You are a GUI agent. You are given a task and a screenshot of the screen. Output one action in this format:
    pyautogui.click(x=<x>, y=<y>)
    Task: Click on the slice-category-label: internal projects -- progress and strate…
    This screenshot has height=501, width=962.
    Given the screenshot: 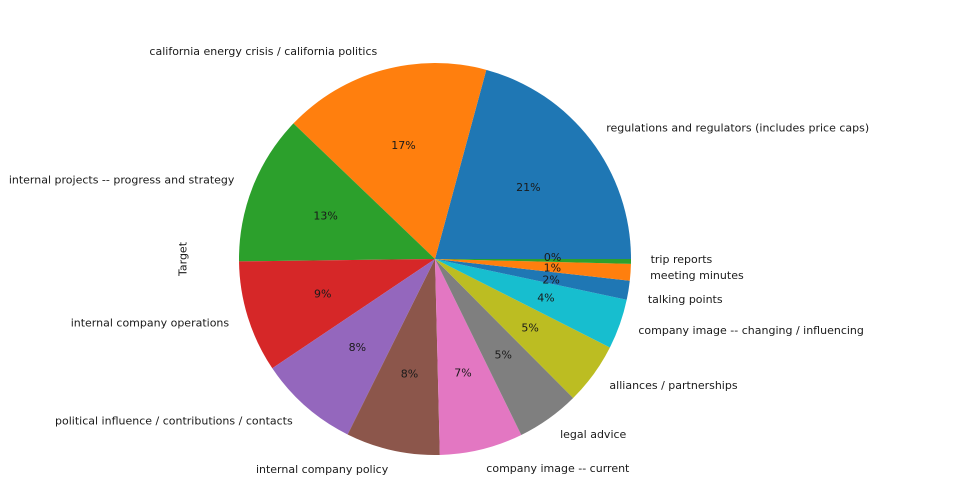 What is the action you would take?
    pyautogui.click(x=122, y=179)
    